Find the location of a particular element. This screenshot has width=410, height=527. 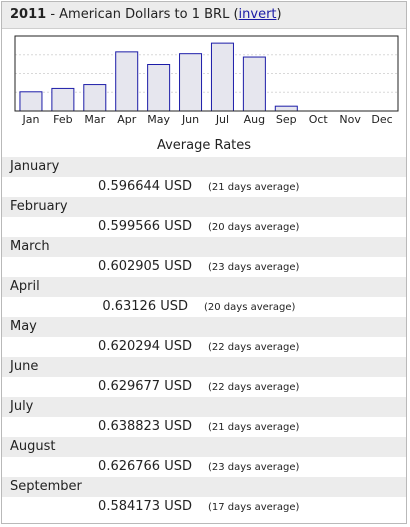

list-item: June 0.629677 USD (22 days average) is located at coordinates (204, 377).